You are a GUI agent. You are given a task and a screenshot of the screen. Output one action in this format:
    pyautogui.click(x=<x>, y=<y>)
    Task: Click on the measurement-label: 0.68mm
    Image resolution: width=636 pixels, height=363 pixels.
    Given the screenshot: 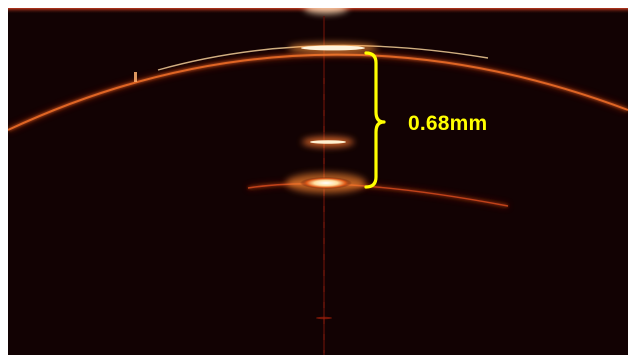 What is the action you would take?
    pyautogui.click(x=448, y=123)
    